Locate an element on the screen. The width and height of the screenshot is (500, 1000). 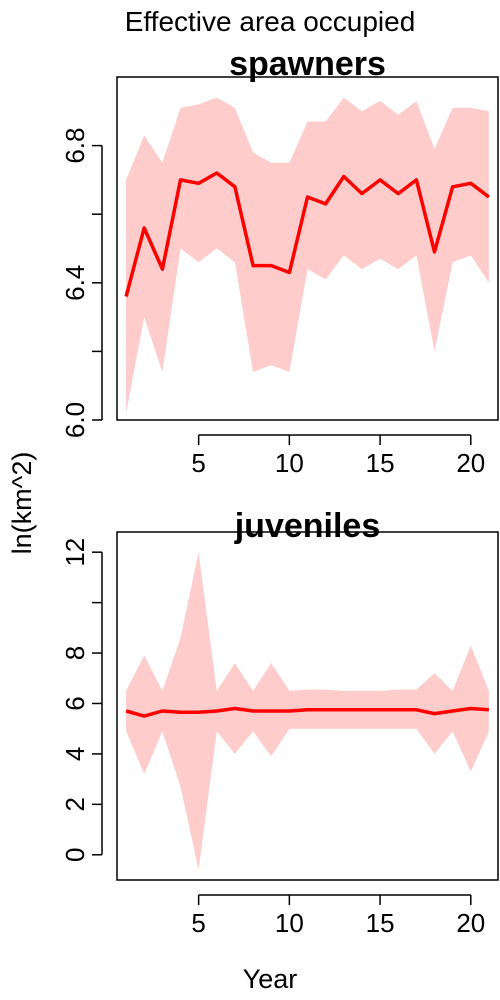
juveniles-x-tick-label: 20 is located at coordinates (470, 923).